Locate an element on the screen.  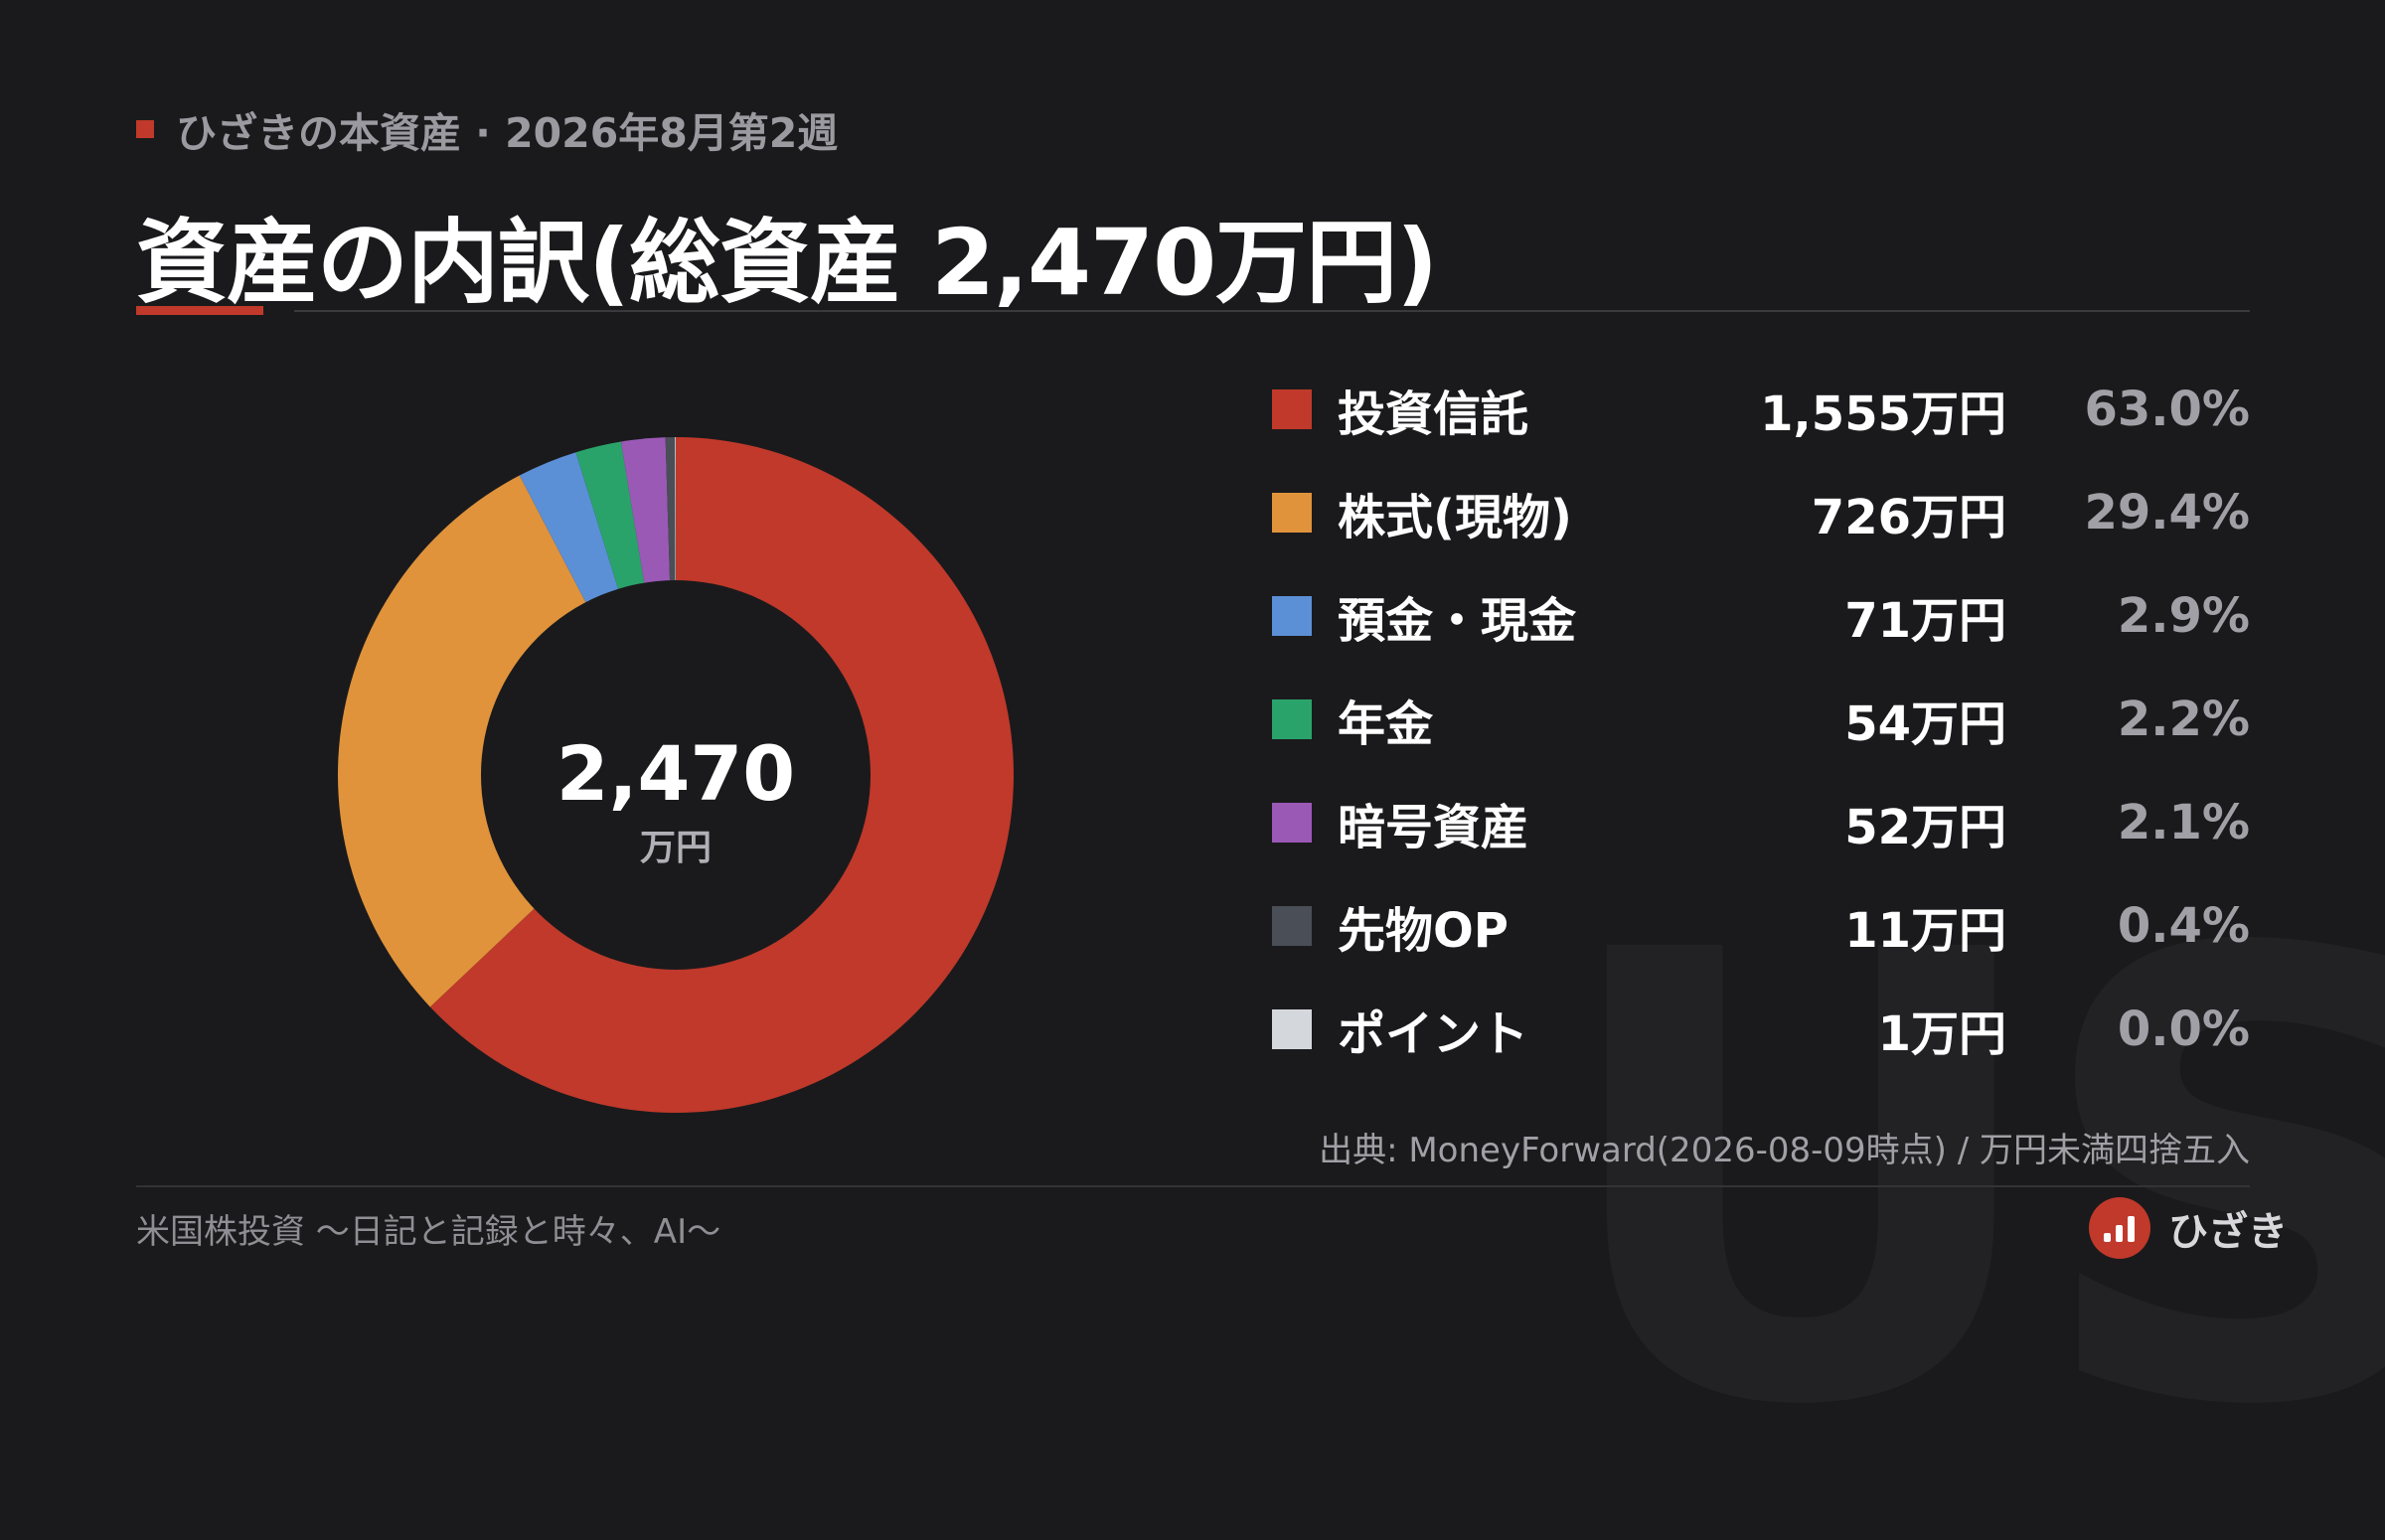
legend-amount: 726万円 is located at coordinates (1909, 518).